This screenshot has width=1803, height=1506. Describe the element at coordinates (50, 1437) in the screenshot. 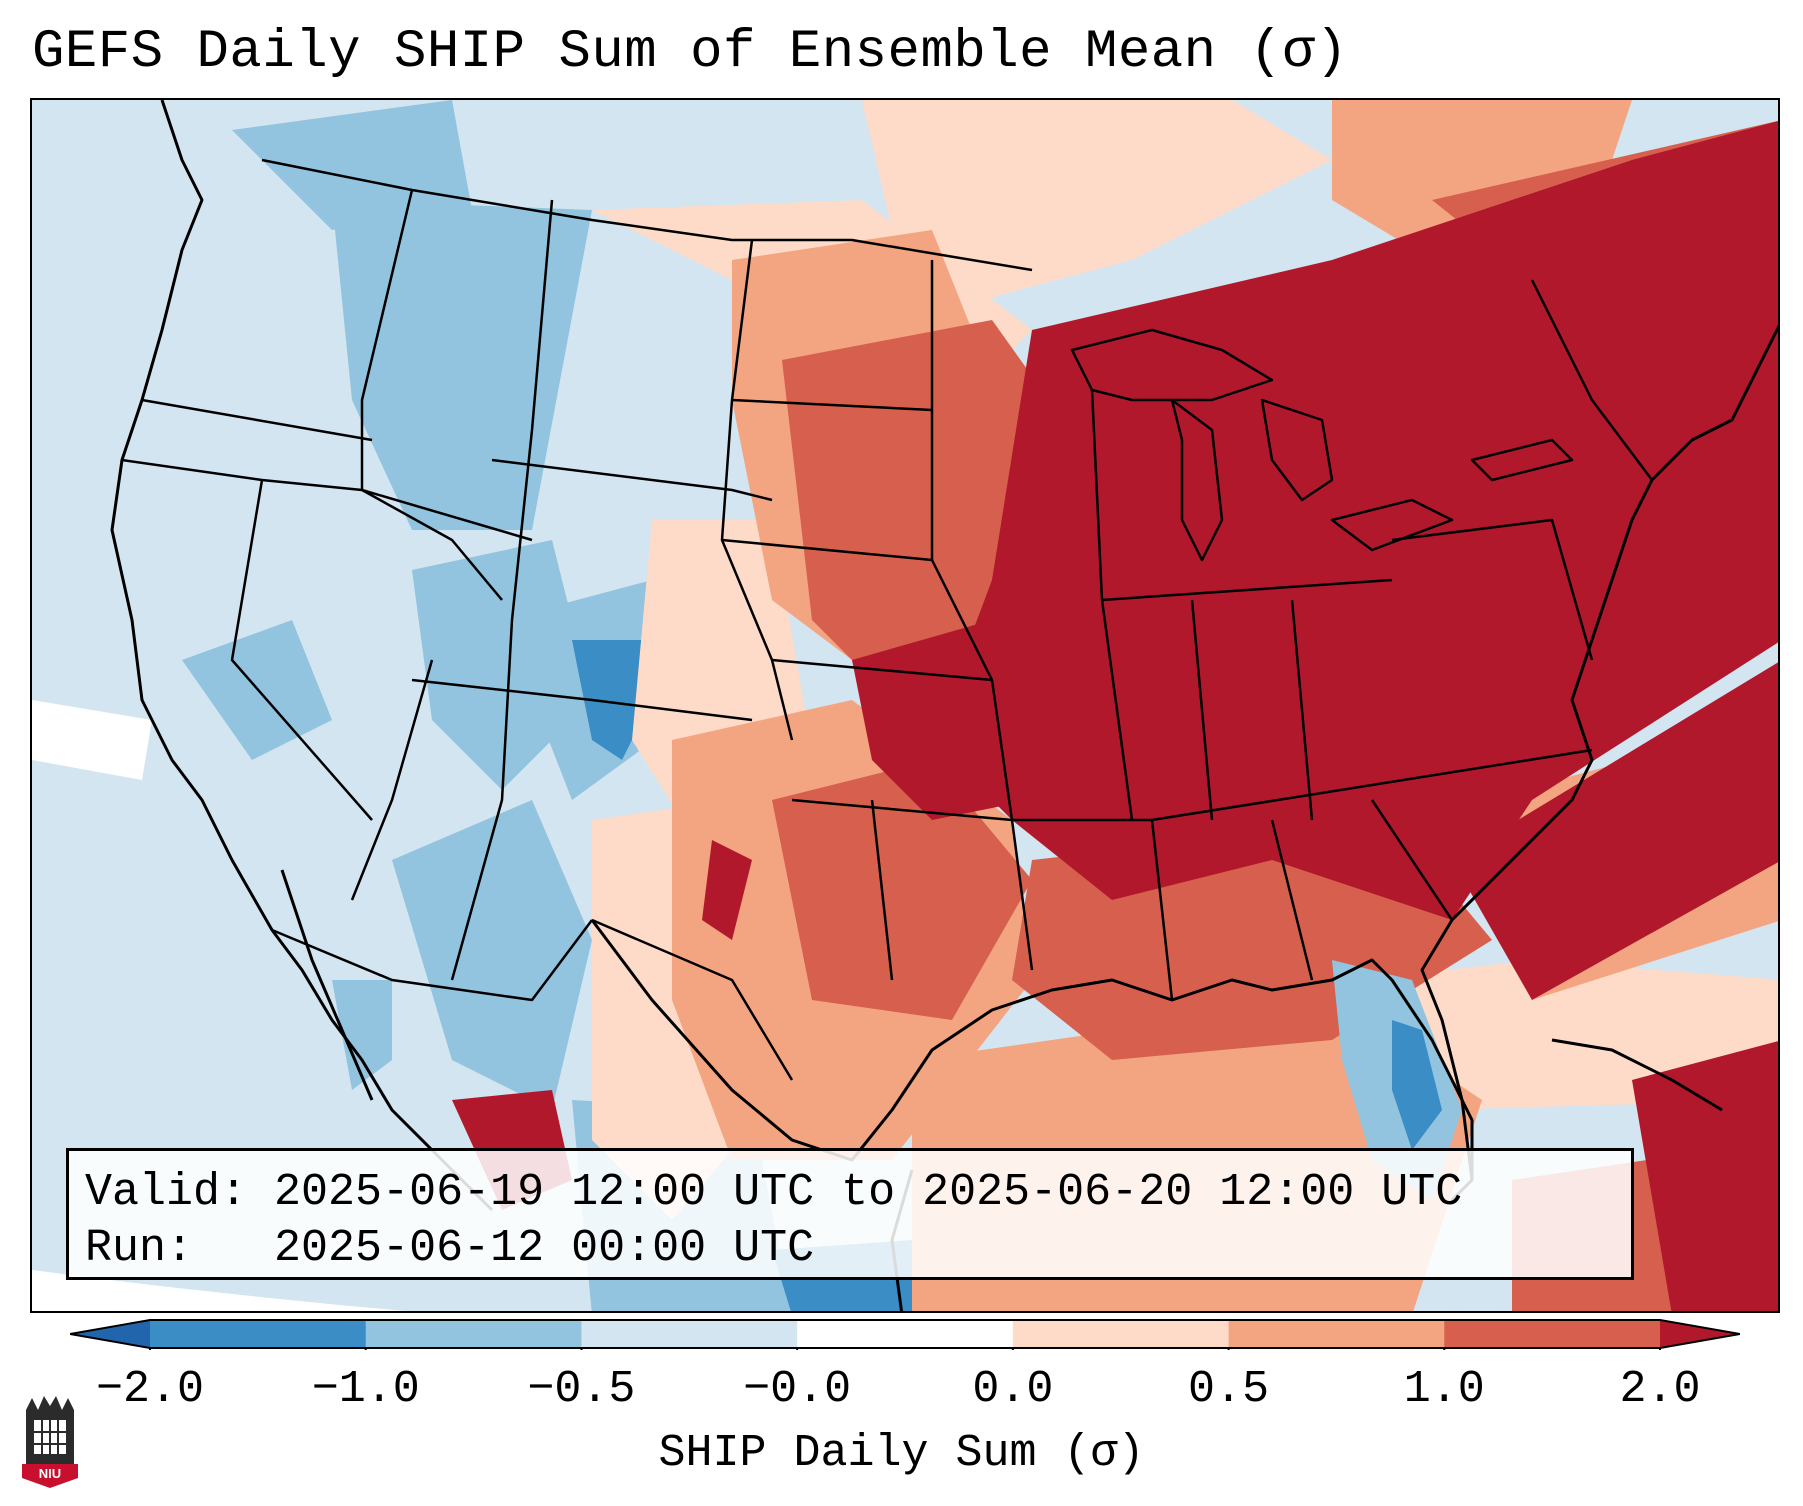

I see `logo-window-grid` at that location.